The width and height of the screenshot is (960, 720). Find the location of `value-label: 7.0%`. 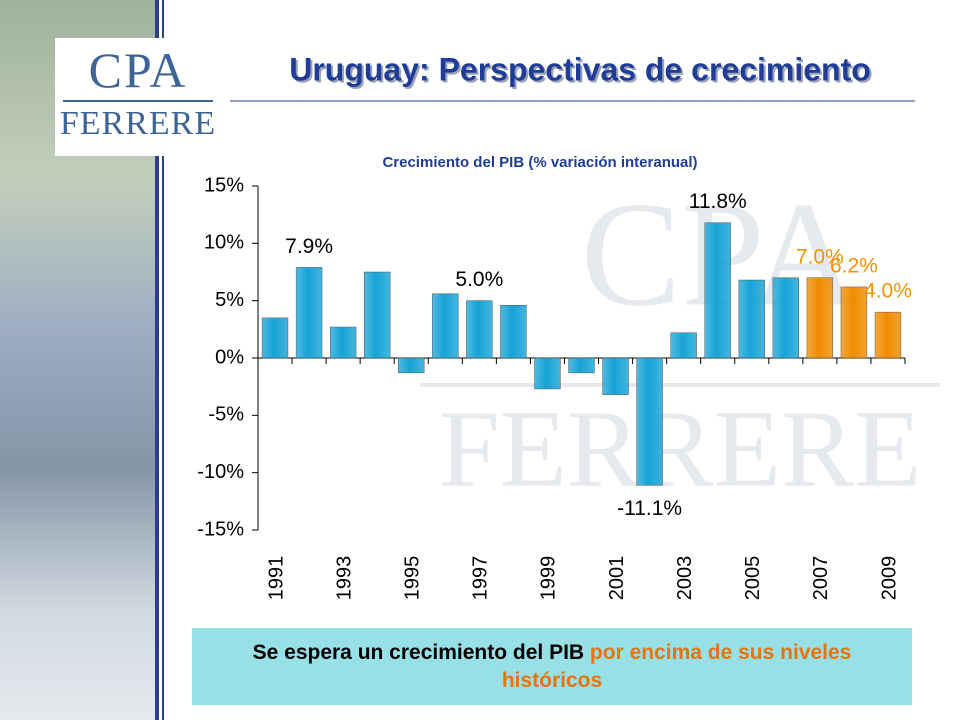

value-label: 7.0% is located at coordinates (820, 256).